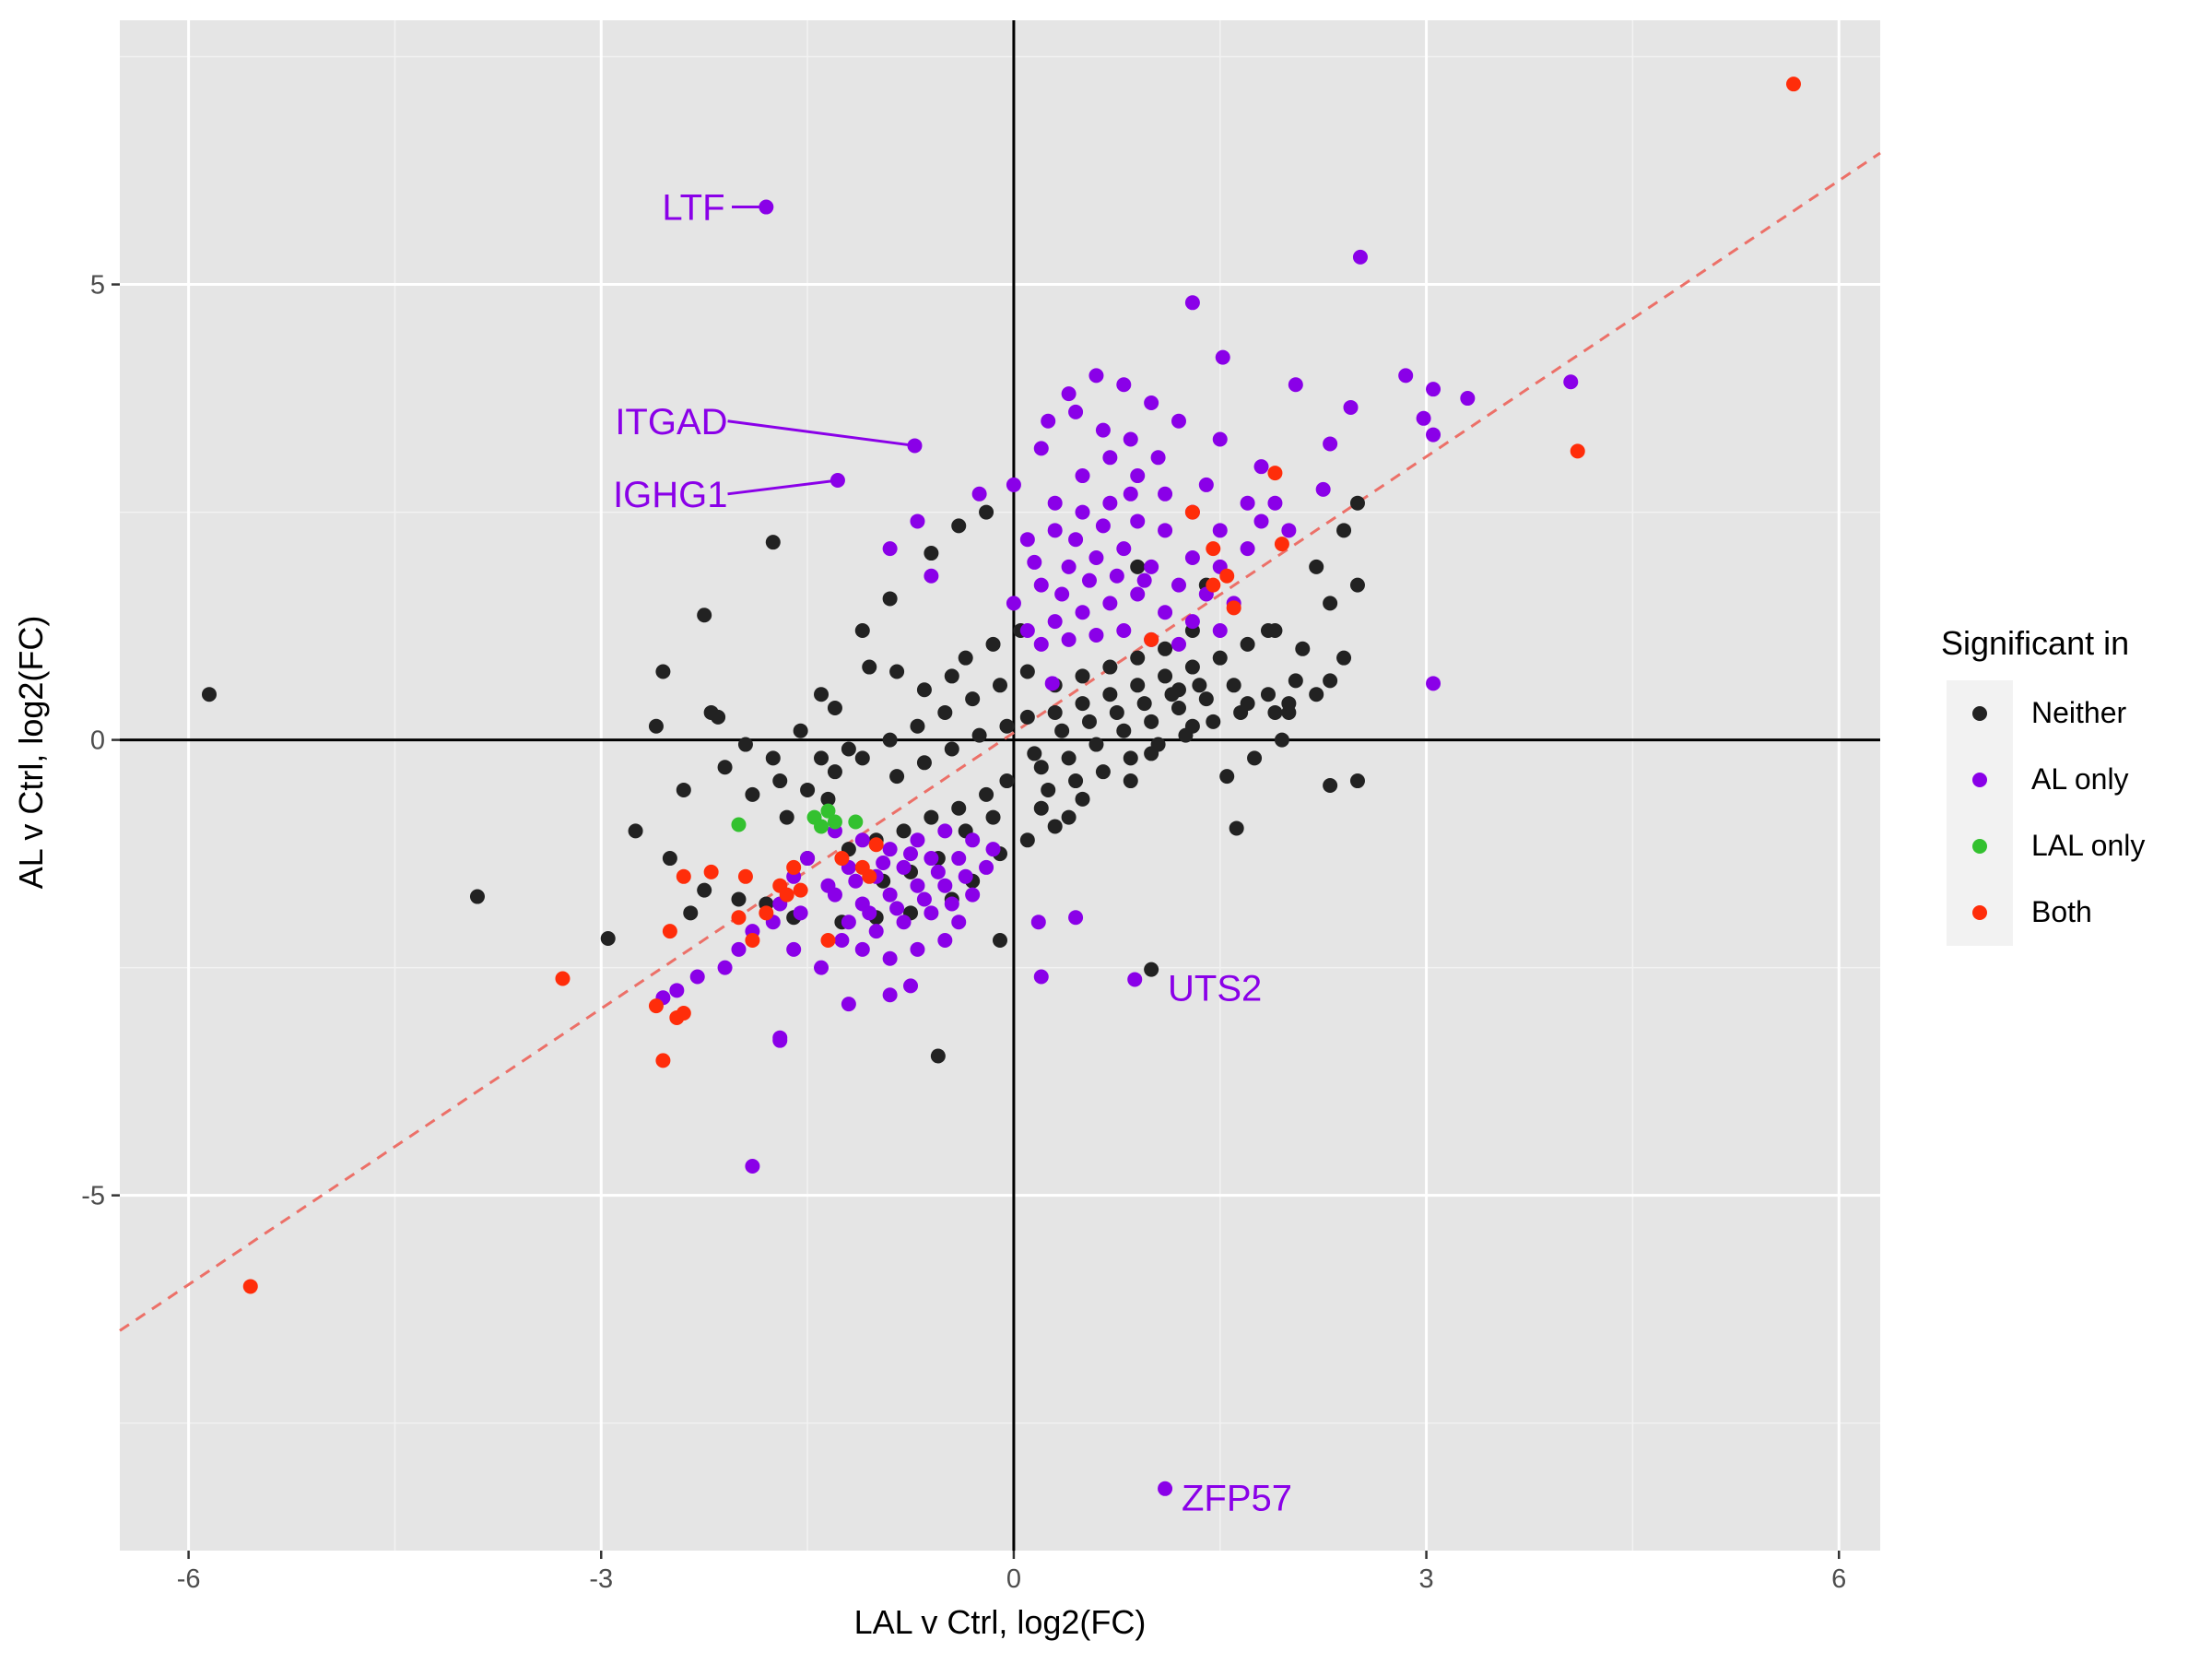  Describe the element at coordinates (189, 1579) in the screenshot. I see `x-tick-label: -6` at that location.